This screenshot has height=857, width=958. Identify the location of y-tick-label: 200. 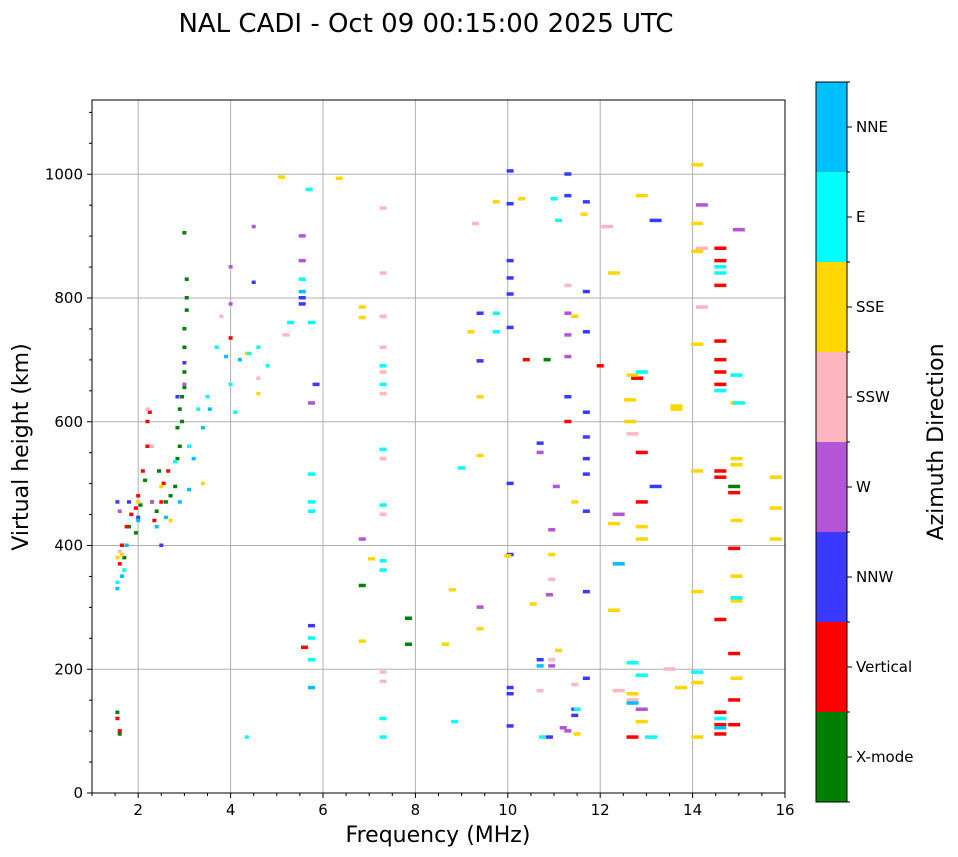
(68, 669).